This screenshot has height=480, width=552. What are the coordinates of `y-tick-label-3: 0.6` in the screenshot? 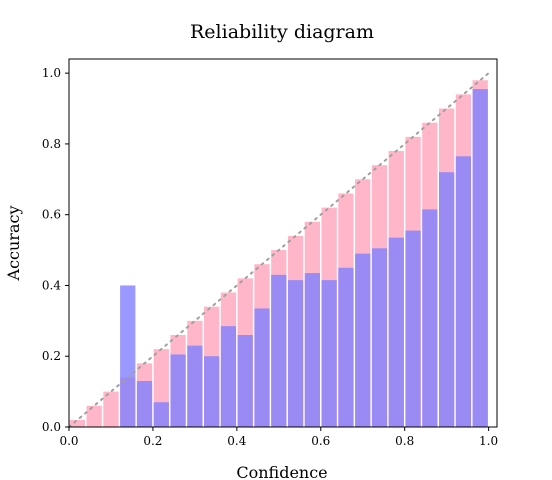 It's located at (51, 215).